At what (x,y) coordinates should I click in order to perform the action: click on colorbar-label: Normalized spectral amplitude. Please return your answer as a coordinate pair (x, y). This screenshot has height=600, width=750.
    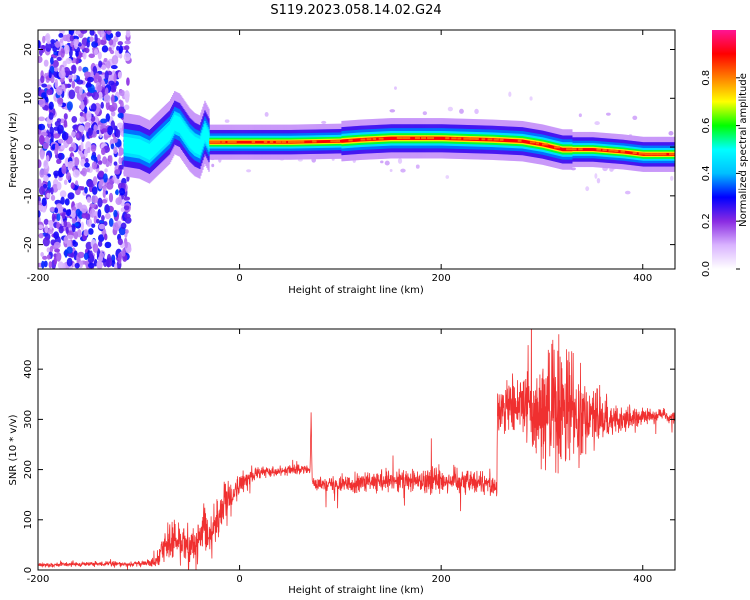
    Looking at the image, I should click on (743, 150).